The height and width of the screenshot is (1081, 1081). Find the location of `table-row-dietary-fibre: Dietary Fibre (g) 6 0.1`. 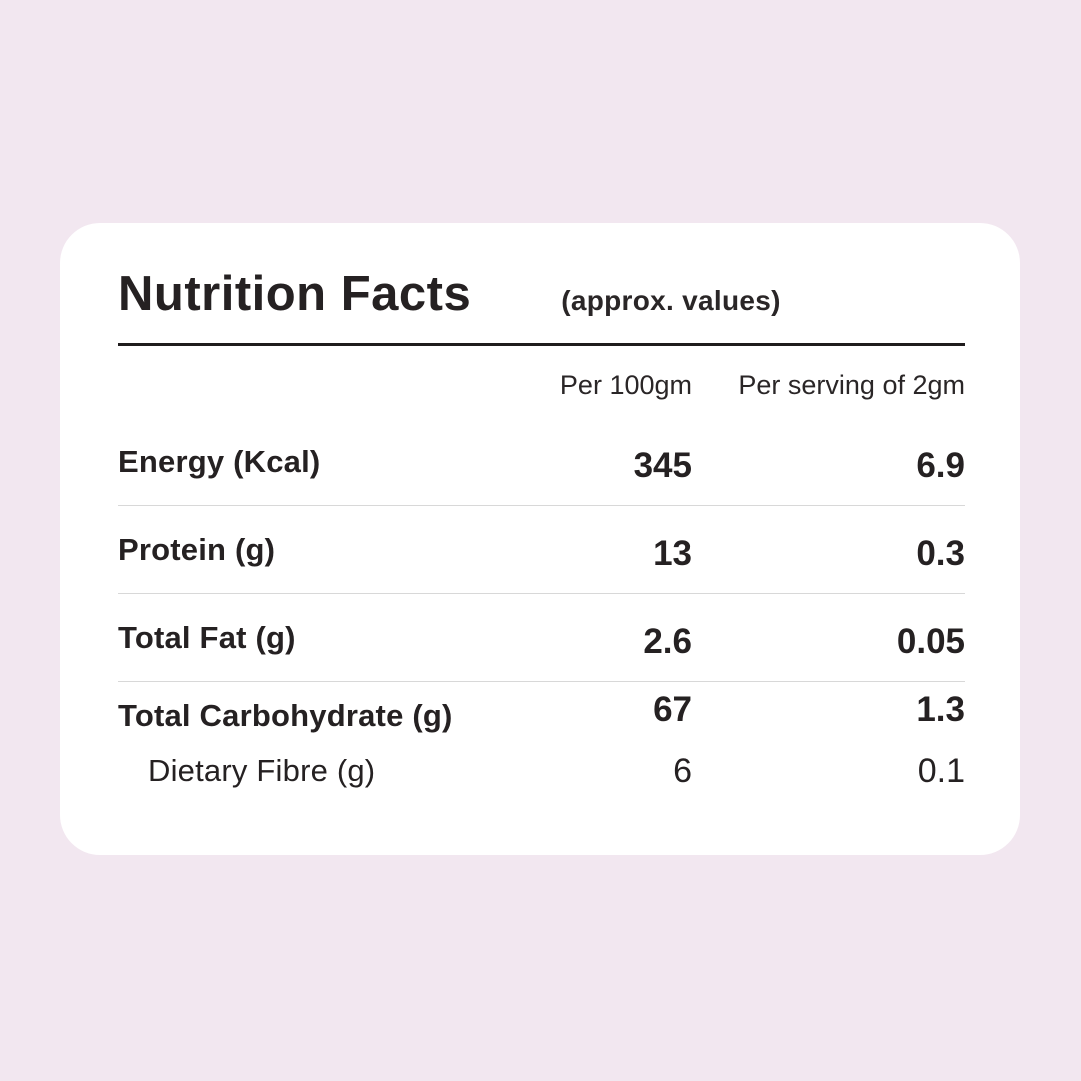

table-row-dietary-fibre: Dietary Fibre (g) 6 0.1 is located at coordinates (541, 771).